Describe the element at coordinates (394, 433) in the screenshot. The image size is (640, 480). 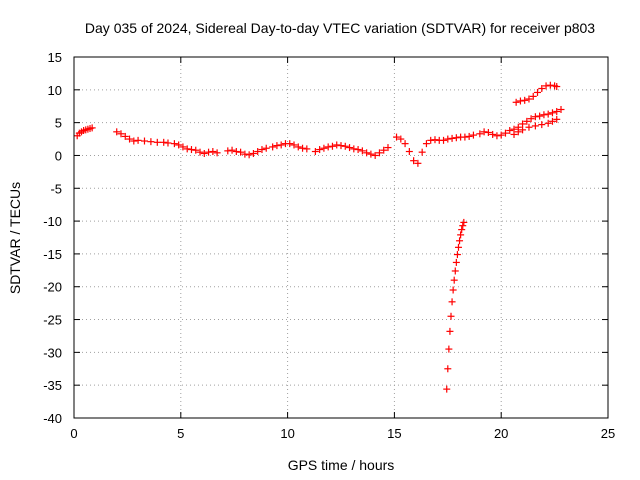
I see `x-tick-label: 15` at that location.